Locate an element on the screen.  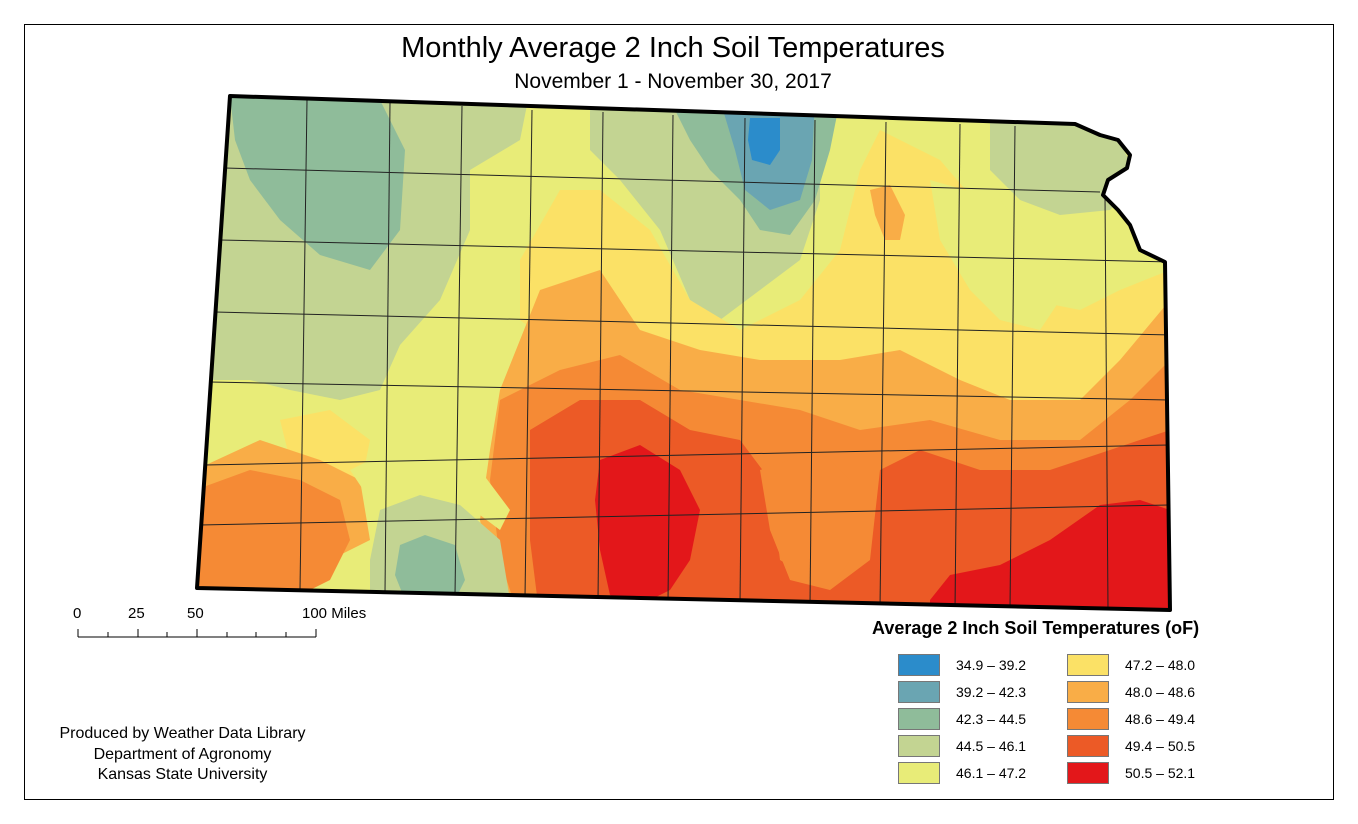
legend-item: 46.1 – 47.2 is located at coordinates (962, 773).